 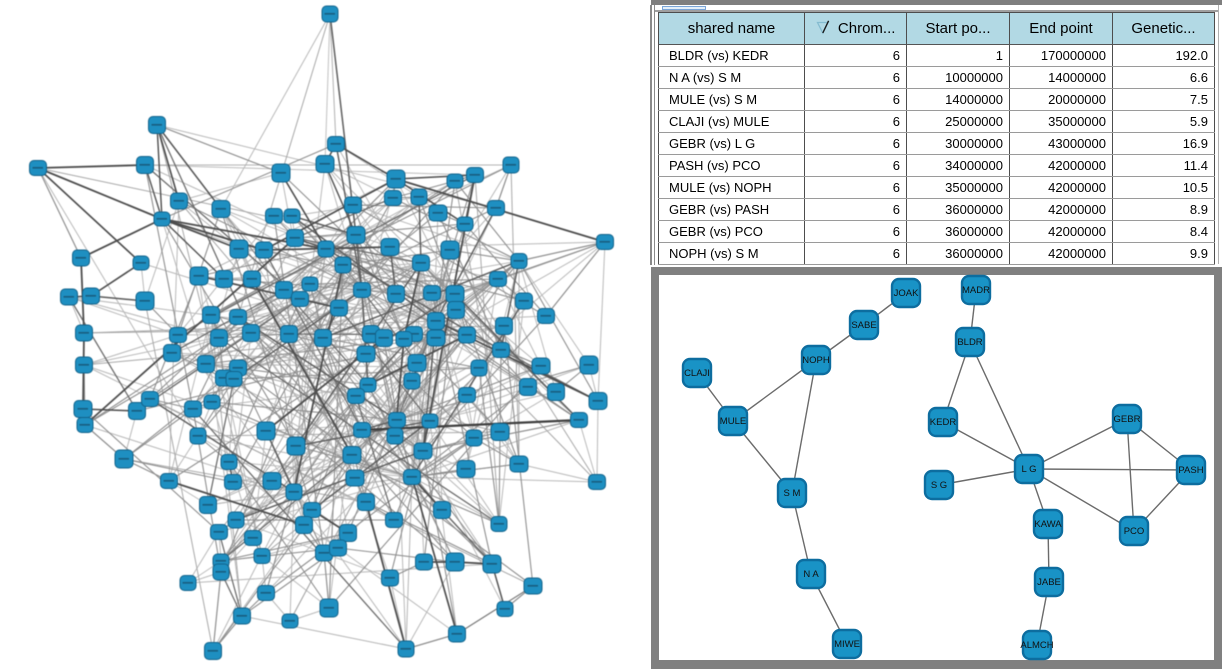 I want to click on svg-text: PCO, so click(x=1134, y=531).